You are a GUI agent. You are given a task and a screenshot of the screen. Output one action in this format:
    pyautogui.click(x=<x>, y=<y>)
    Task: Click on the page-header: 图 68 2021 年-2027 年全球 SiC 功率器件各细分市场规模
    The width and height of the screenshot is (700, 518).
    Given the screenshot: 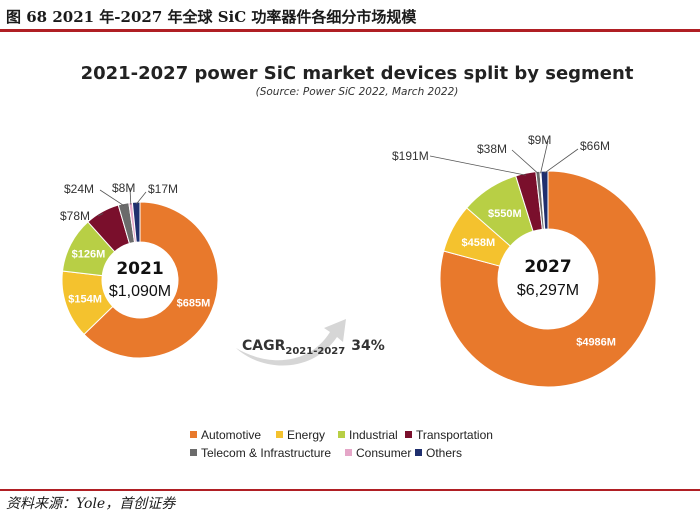 What is the action you would take?
    pyautogui.click(x=350, y=15)
    